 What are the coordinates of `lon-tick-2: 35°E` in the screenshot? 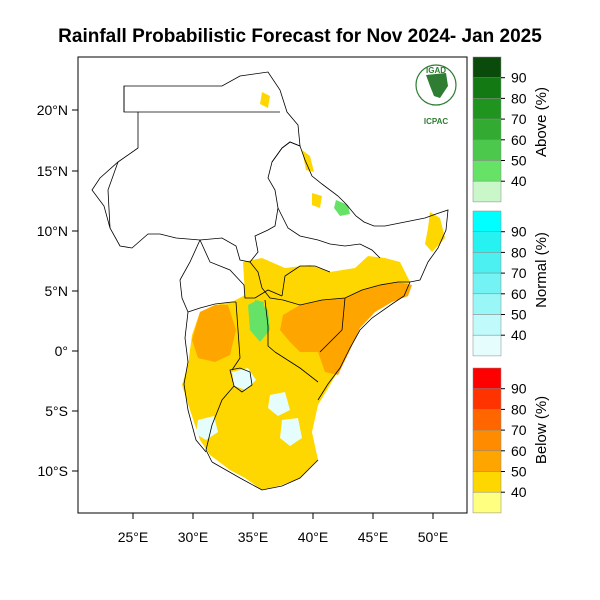 It's located at (253, 537).